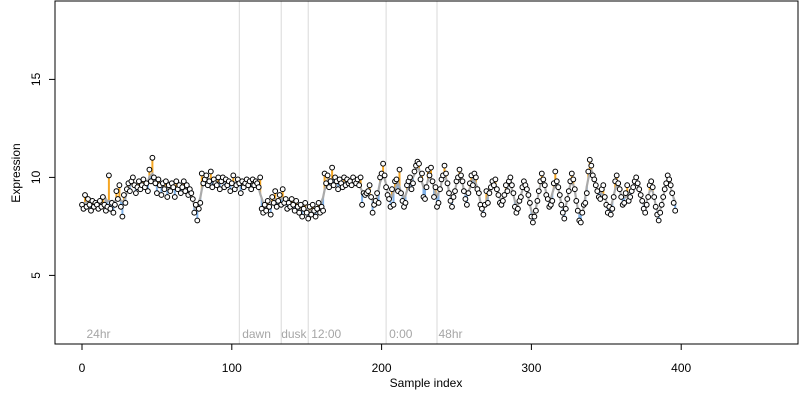  I want to click on x-axis: 0 100 200 300 400, so click(385, 359).